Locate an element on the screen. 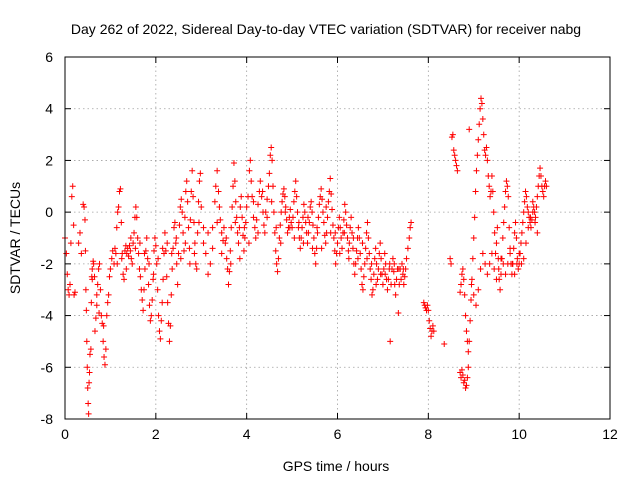 This screenshot has width=640, height=480. x-tick-label: 2 is located at coordinates (156, 434).